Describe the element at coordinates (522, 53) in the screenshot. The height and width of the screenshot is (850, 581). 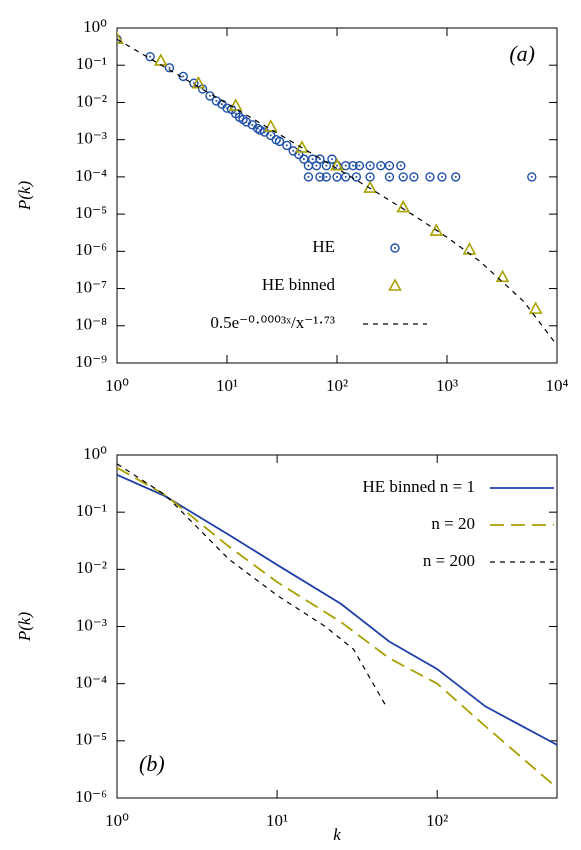
I see `panel-label: (a)` at that location.